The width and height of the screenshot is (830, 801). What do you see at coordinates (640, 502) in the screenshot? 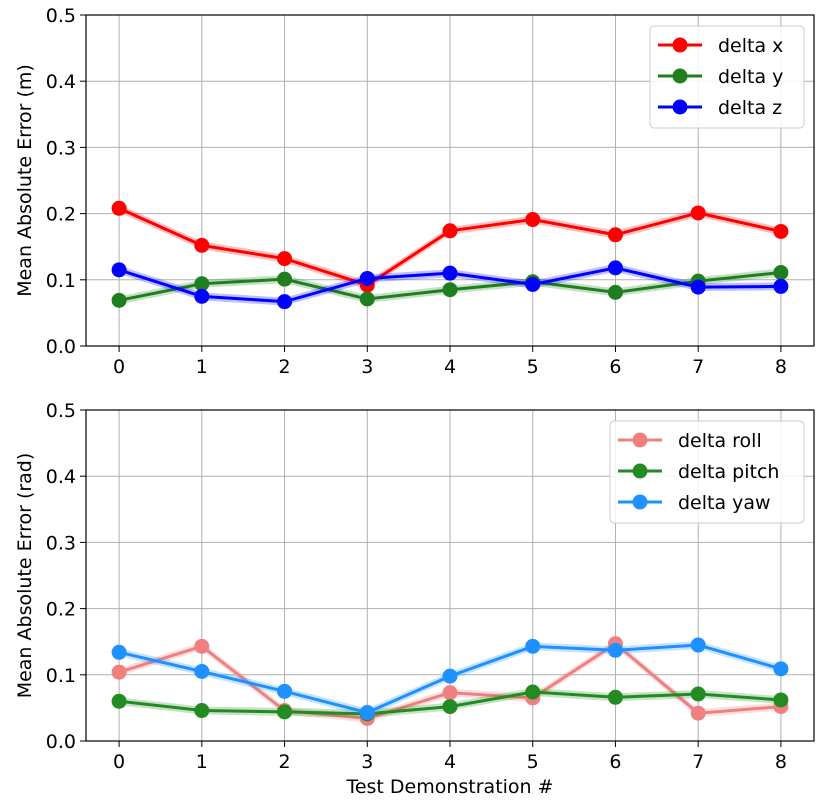
I see `legend-marker-delta-yaw` at bounding box center [640, 502].